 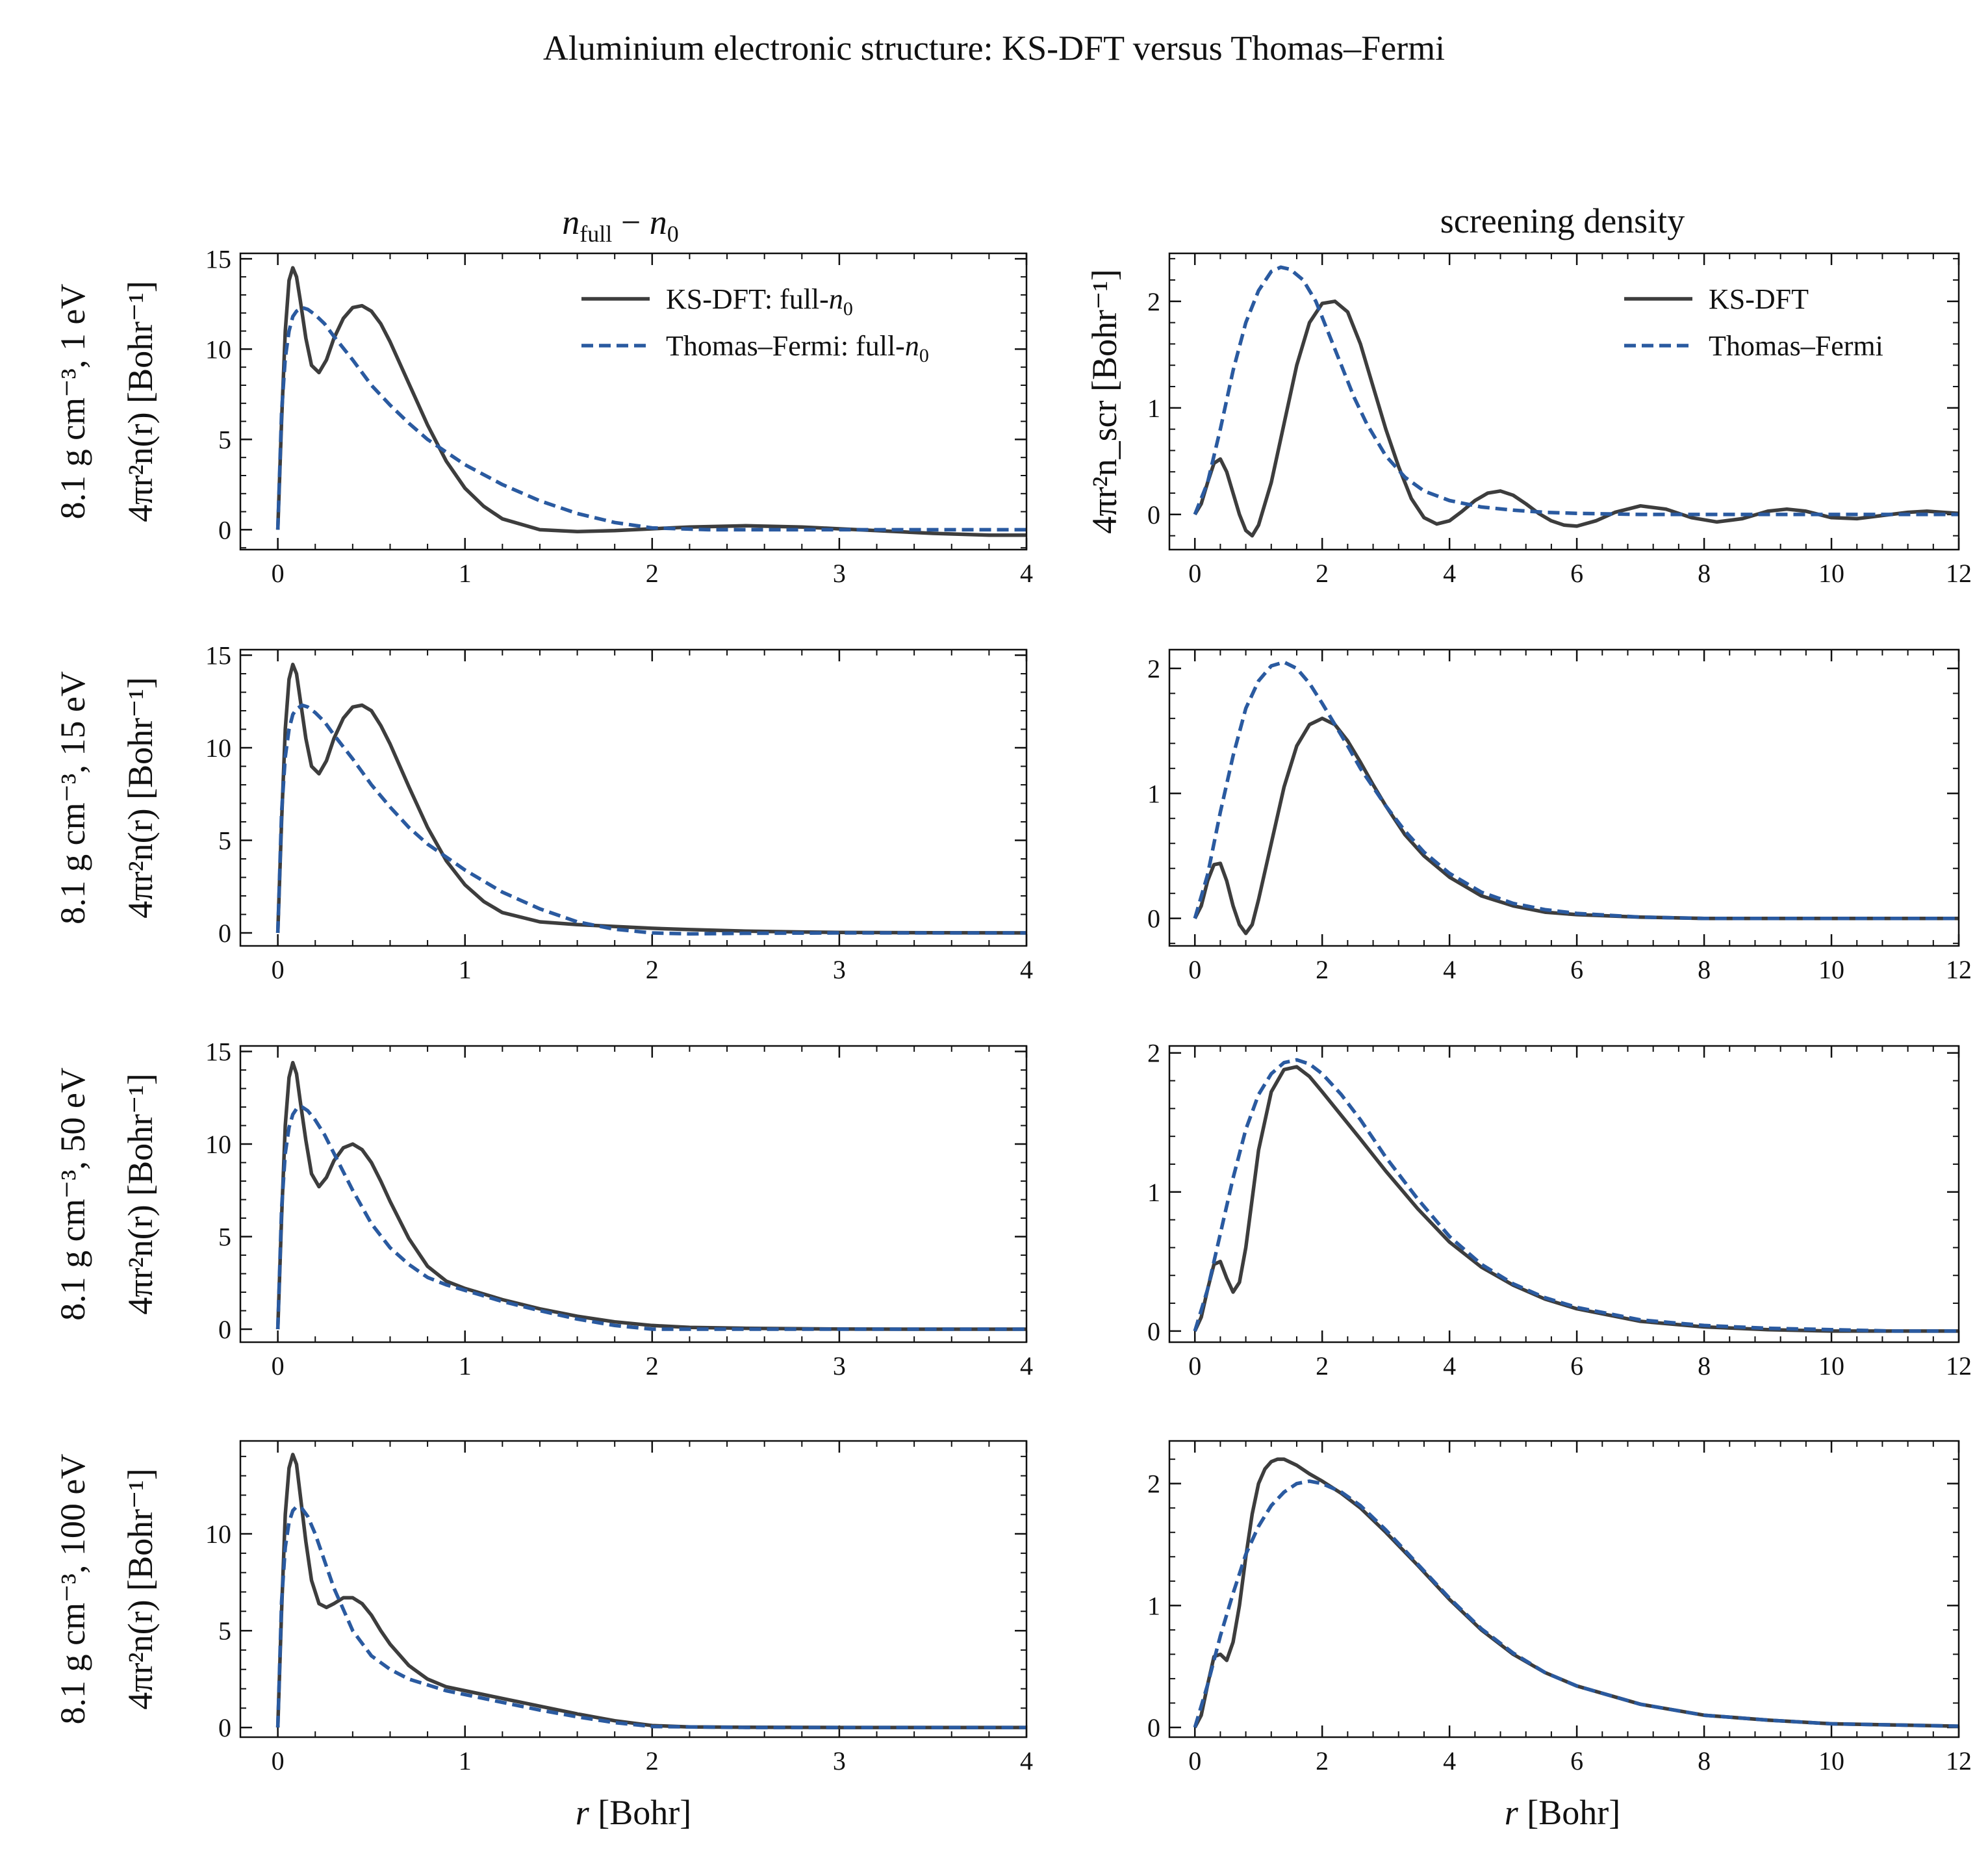 I want to click on x-tick-label: 1, so click(x=466, y=1366).